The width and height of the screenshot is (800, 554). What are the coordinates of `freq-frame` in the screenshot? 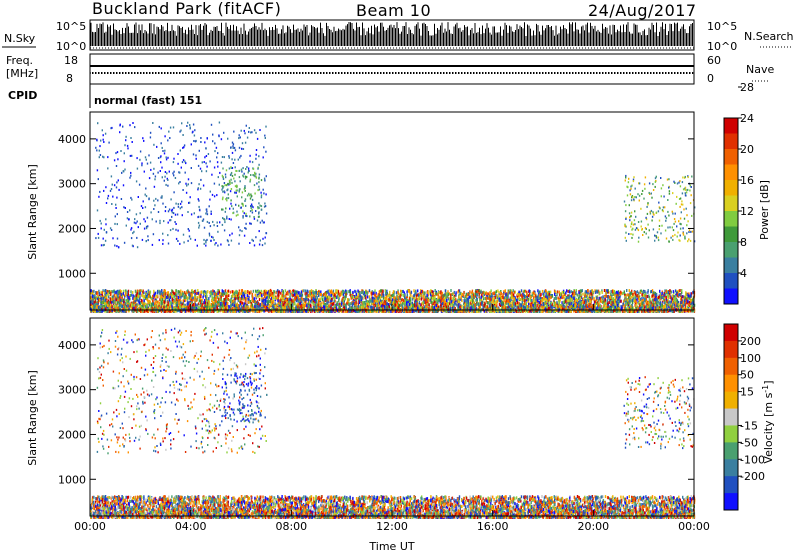 It's located at (392, 69).